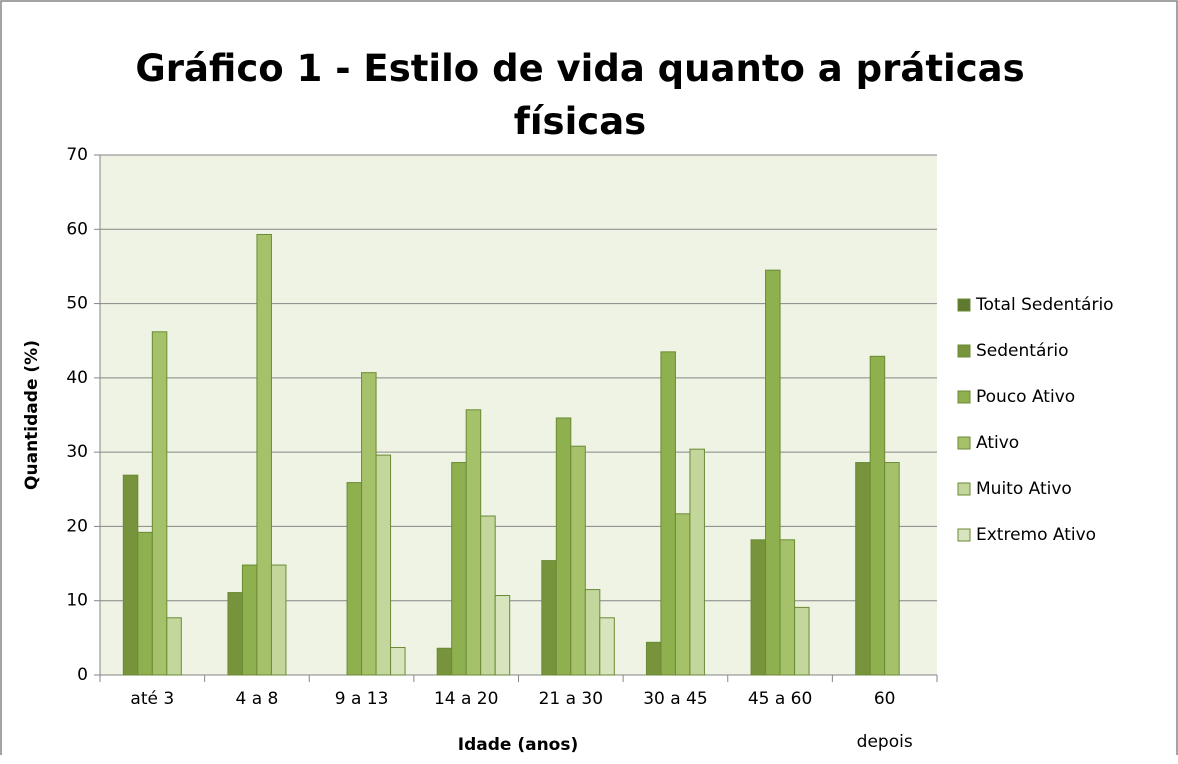 This screenshot has height=764, width=1178. Describe the element at coordinates (675, 699) in the screenshot. I see `x-tick-label: 30 a 45` at that location.